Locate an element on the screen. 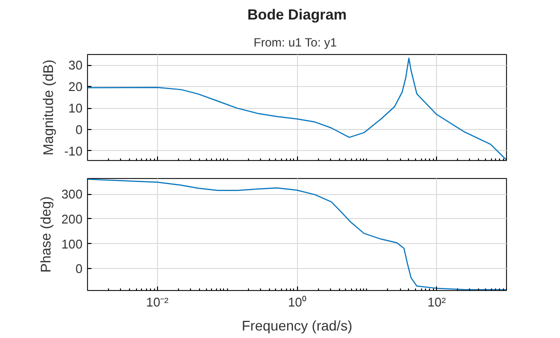 The width and height of the screenshot is (560, 338). chart-subtitle: From: u1 To: y1 is located at coordinates (296, 43).